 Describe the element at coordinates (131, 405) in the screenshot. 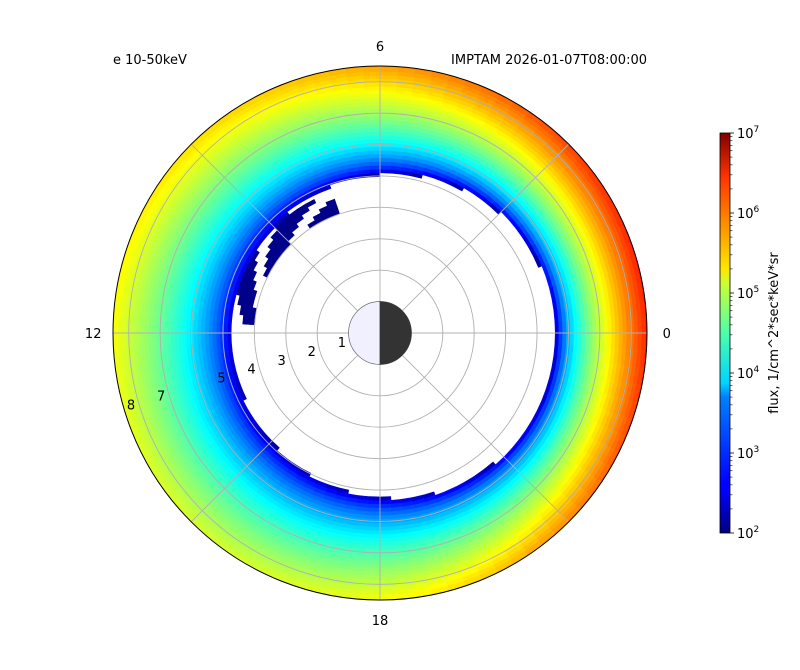

I see `radial-tick-label: 8` at that location.